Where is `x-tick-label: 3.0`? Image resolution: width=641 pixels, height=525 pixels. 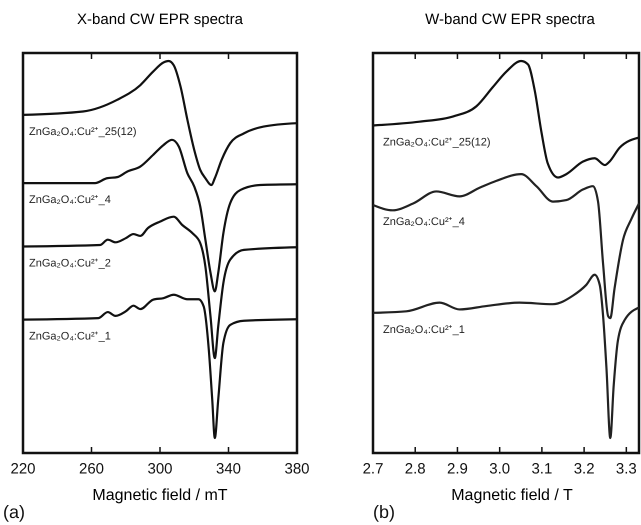 x-tick-label: 3.0 is located at coordinates (499, 469).